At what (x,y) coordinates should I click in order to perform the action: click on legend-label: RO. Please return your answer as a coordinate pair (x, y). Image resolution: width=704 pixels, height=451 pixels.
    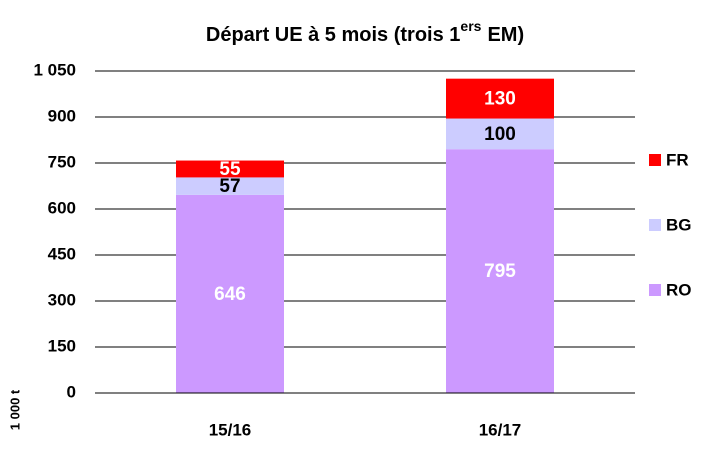
    Looking at the image, I should click on (679, 289).